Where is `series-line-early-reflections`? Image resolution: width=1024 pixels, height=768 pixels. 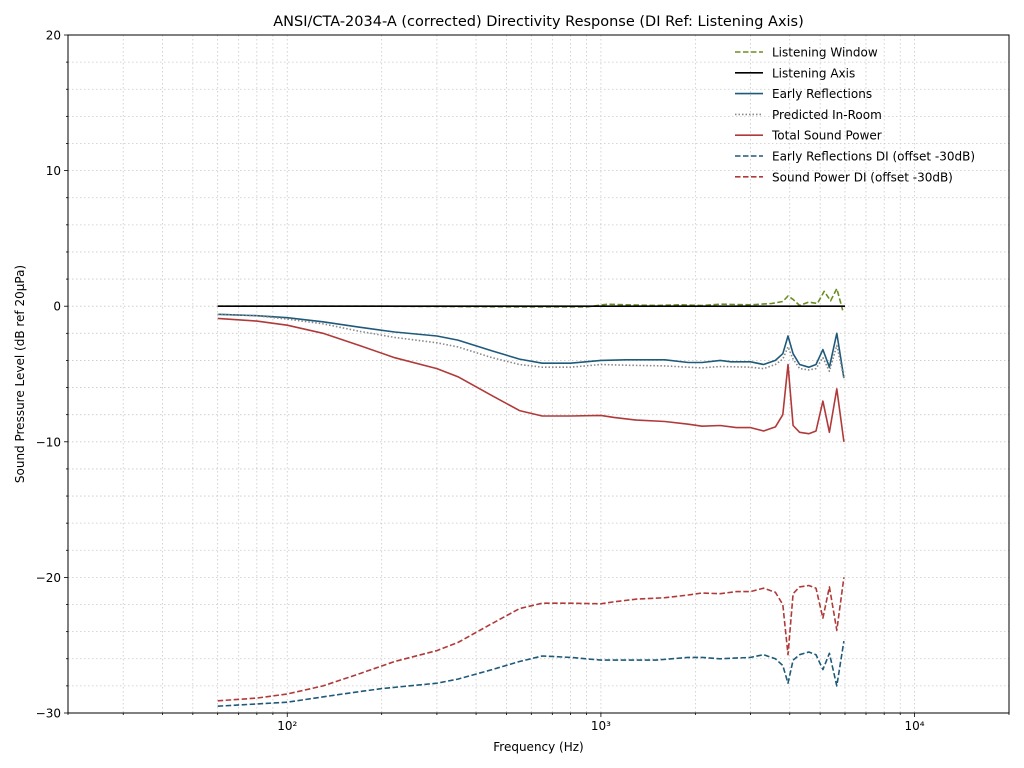 series-line-early-reflections is located at coordinates (531, 346).